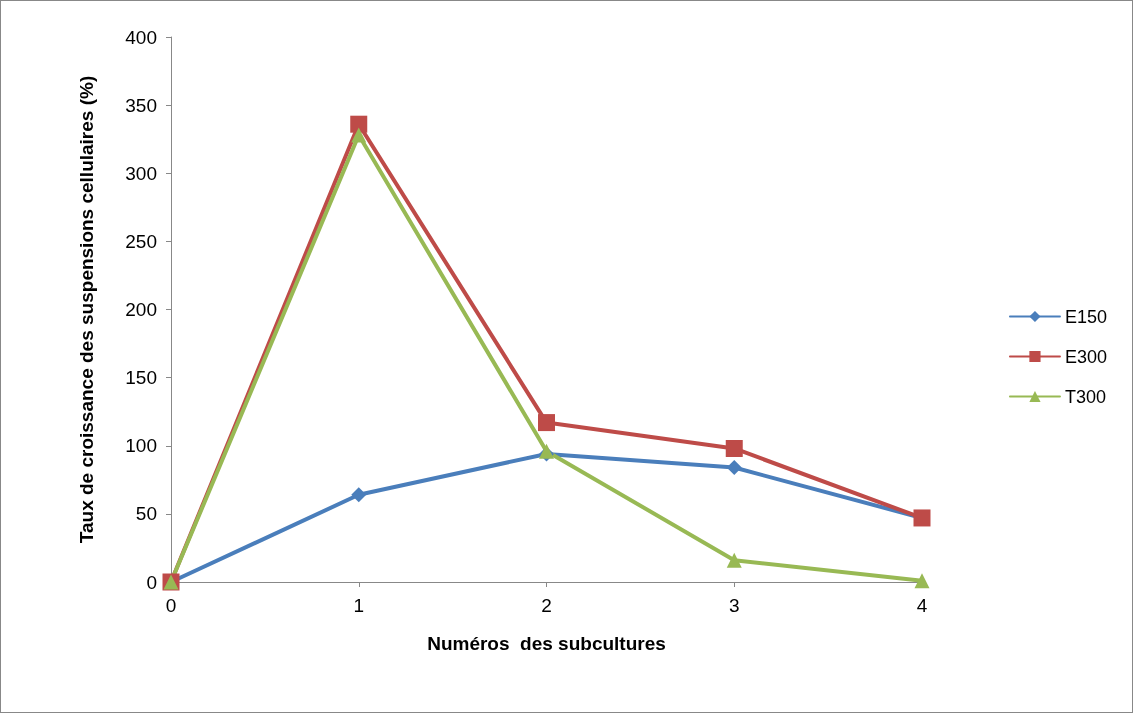 Image resolution: width=1133 pixels, height=713 pixels. Describe the element at coordinates (151, 582) in the screenshot. I see `y-tick-label: 0` at that location.